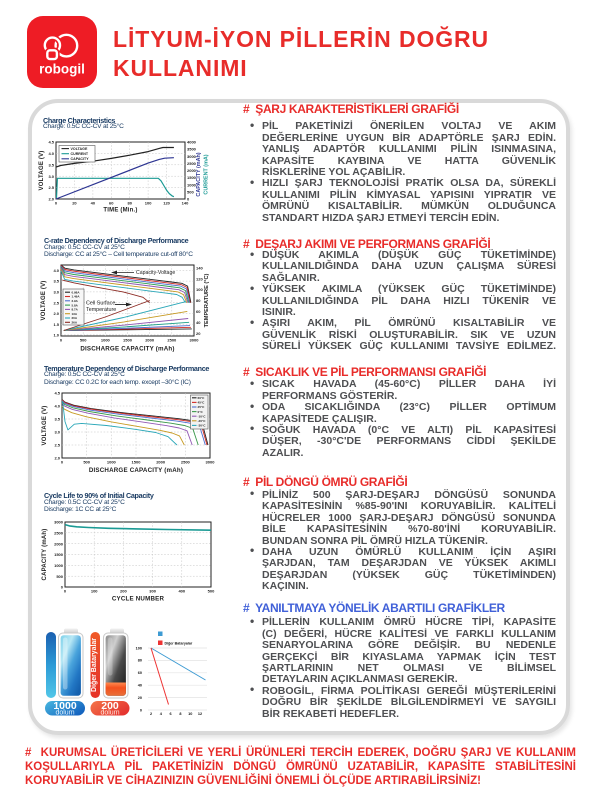 Image resolution: width=600 pixels, height=800 pixels. Describe the element at coordinates (207, 174) in the screenshot. I see `svg-text: CURRENT (mA)` at that location.